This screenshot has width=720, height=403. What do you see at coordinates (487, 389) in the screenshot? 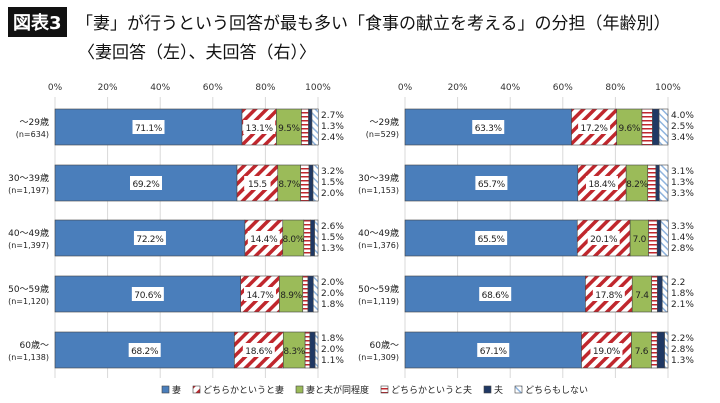
I see `legend-swatch-husband` at bounding box center [487, 389].